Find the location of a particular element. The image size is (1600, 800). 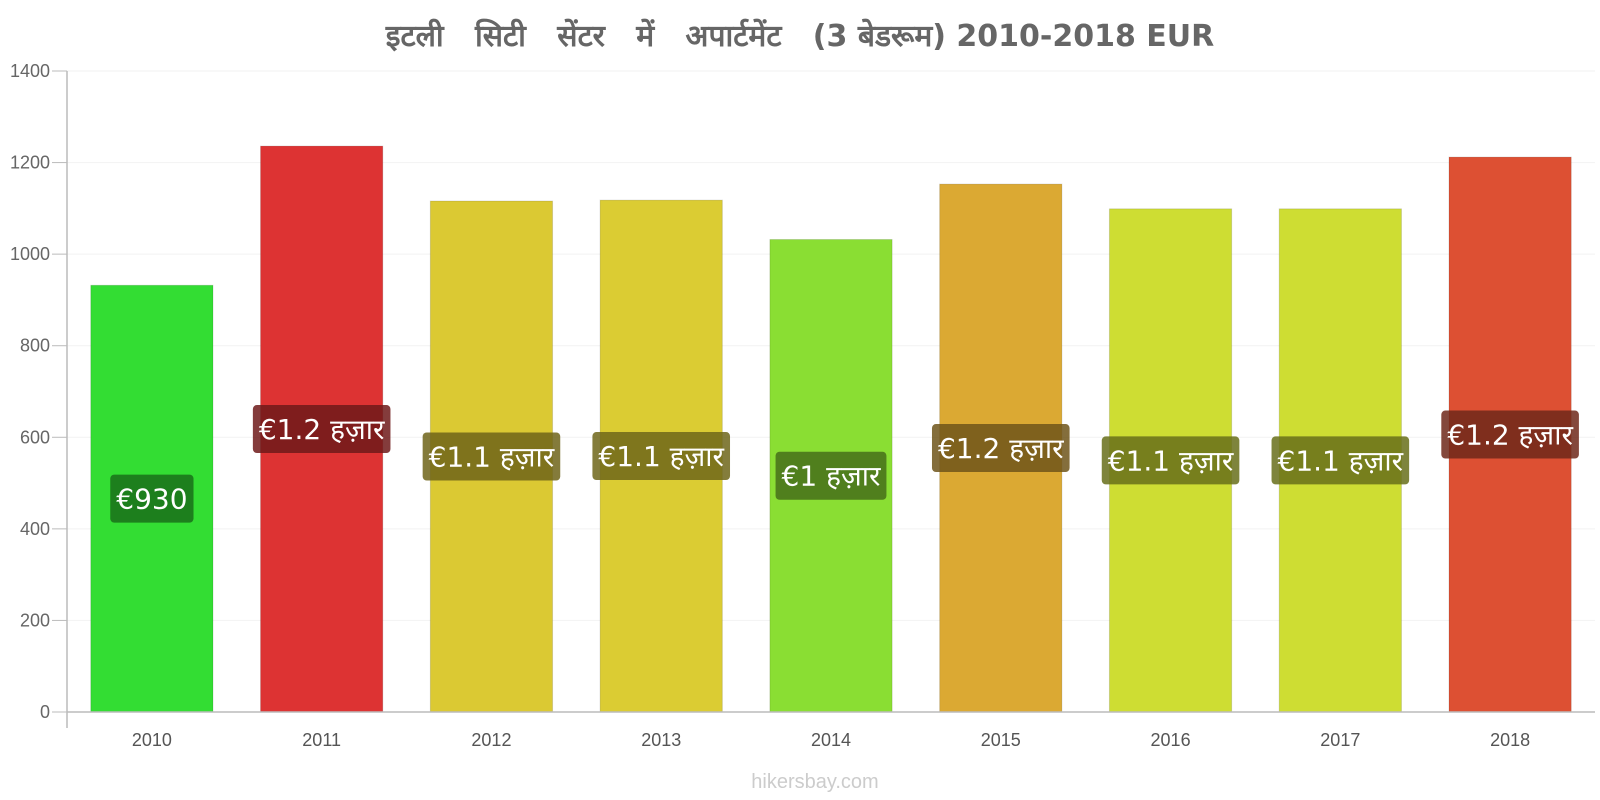

y-tick-label: 1400 is located at coordinates (30, 71).